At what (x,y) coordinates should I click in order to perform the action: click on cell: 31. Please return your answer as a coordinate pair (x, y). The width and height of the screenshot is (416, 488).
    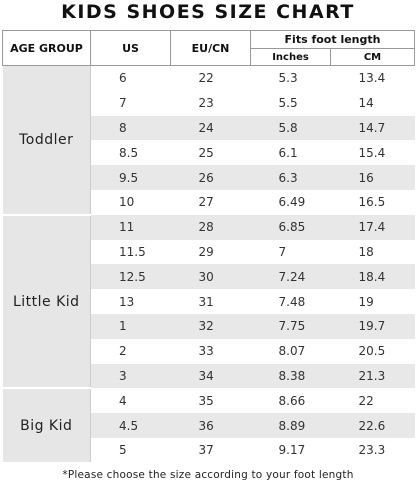
    Looking at the image, I should click on (206, 301).